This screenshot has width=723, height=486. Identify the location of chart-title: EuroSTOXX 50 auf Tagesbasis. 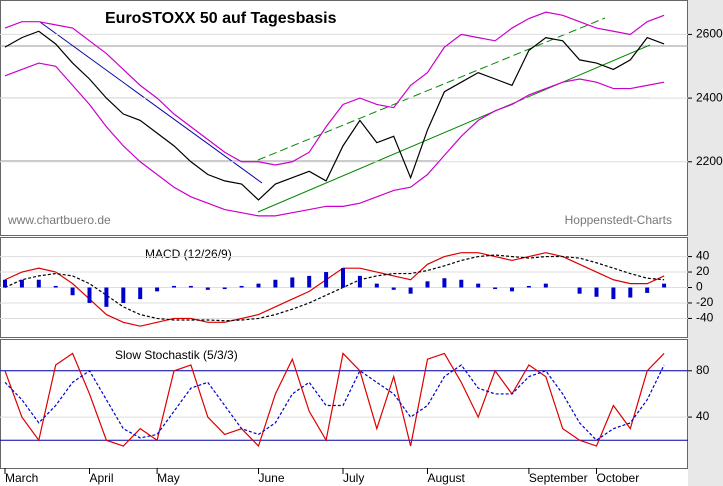
(221, 18).